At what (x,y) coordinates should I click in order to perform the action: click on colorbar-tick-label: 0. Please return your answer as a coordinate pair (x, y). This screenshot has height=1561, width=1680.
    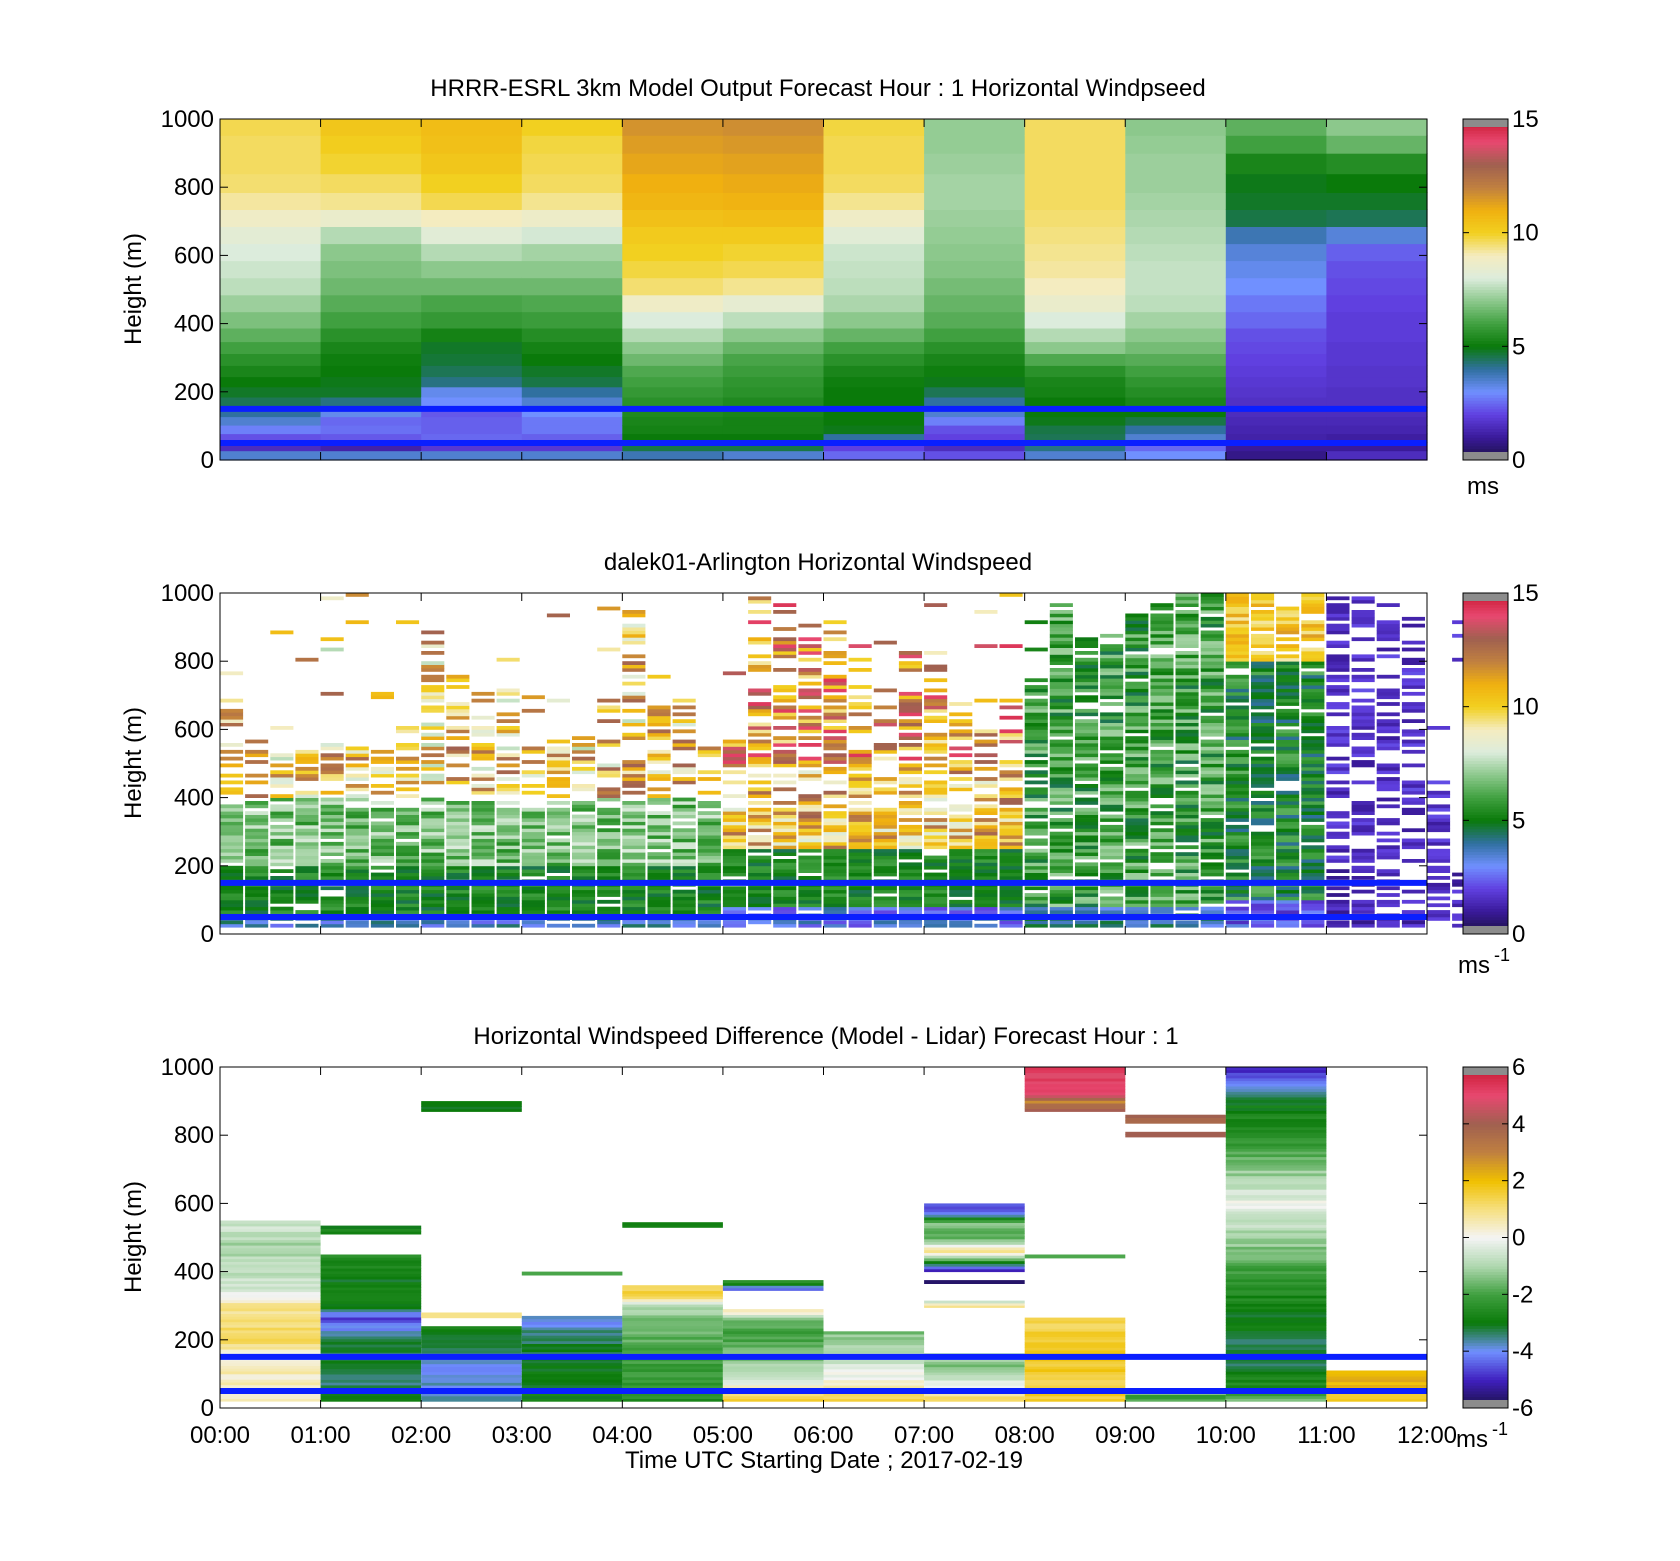
    Looking at the image, I should click on (1518, 460).